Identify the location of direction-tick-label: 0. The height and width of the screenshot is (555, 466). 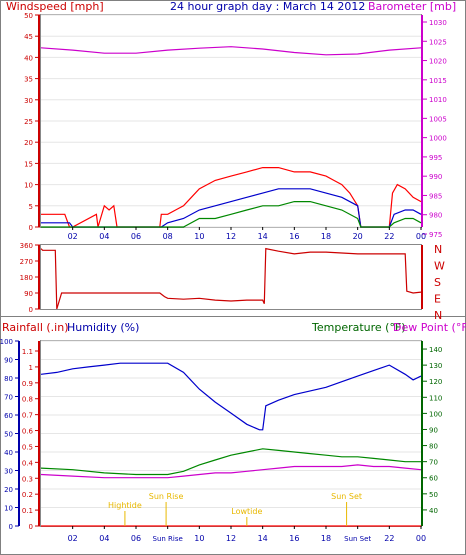
(31, 310).